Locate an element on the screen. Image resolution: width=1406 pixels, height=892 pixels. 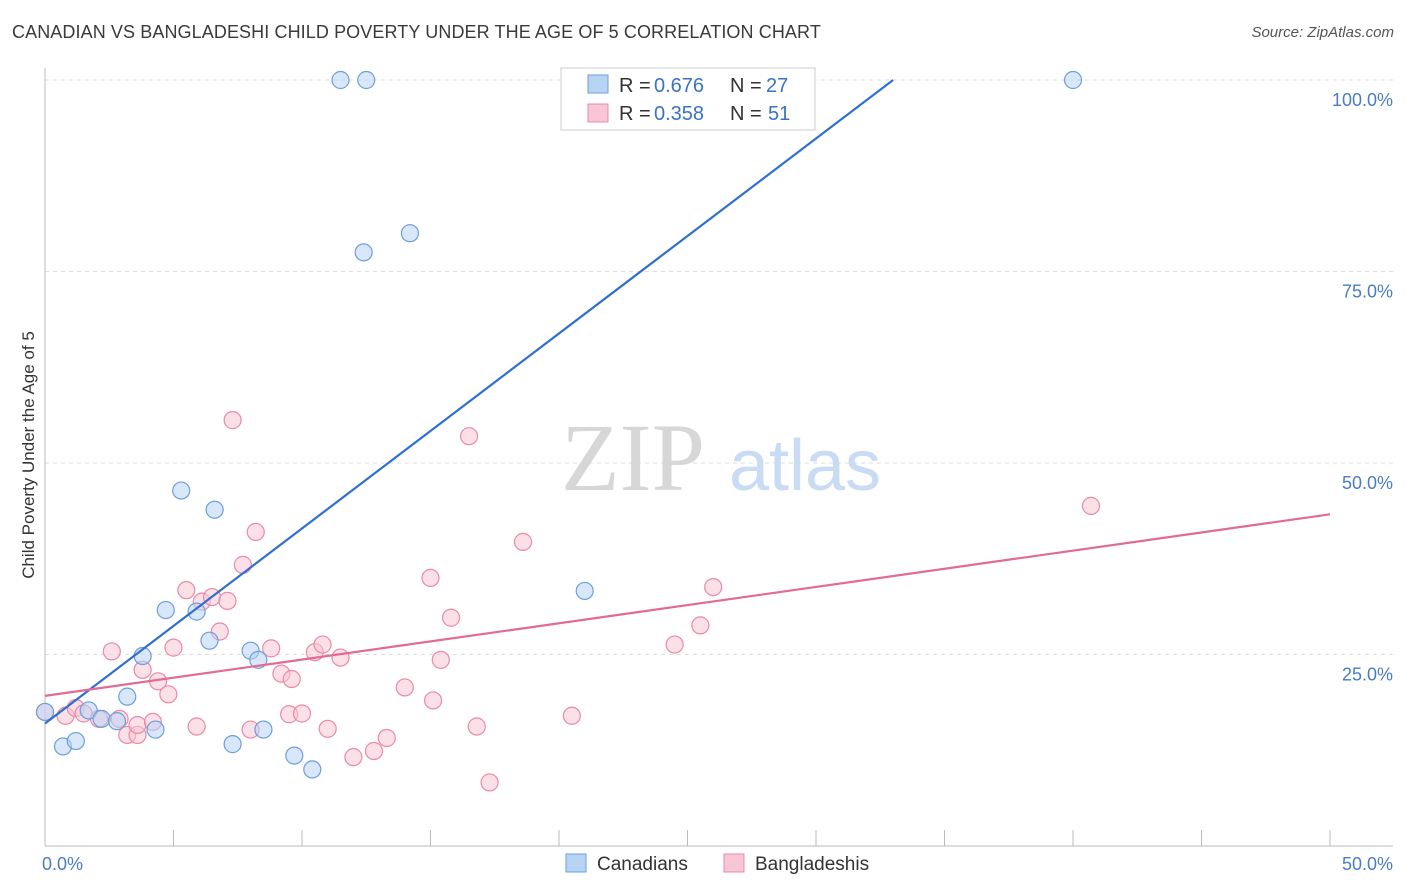
y-tick-label-1: 50.0% is located at coordinates (1367, 483).